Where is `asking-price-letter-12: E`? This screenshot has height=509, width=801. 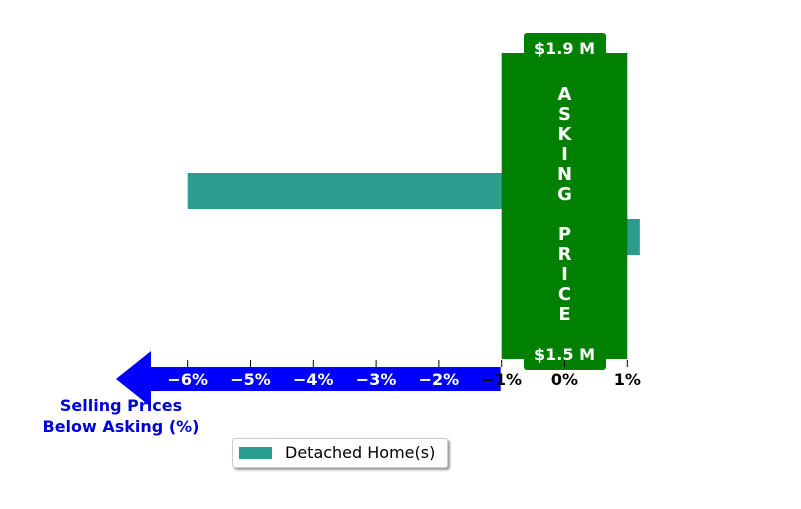
asking-price-letter-12: E is located at coordinates (564, 314).